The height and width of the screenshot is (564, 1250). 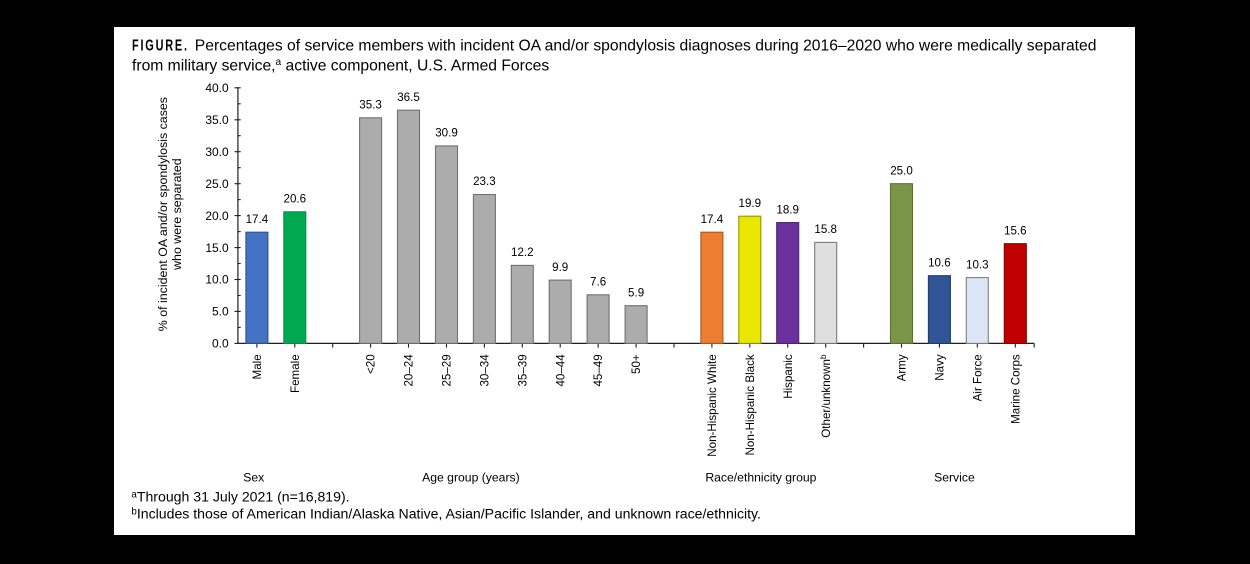 I want to click on svg-text: 20.0, so click(x=217, y=216).